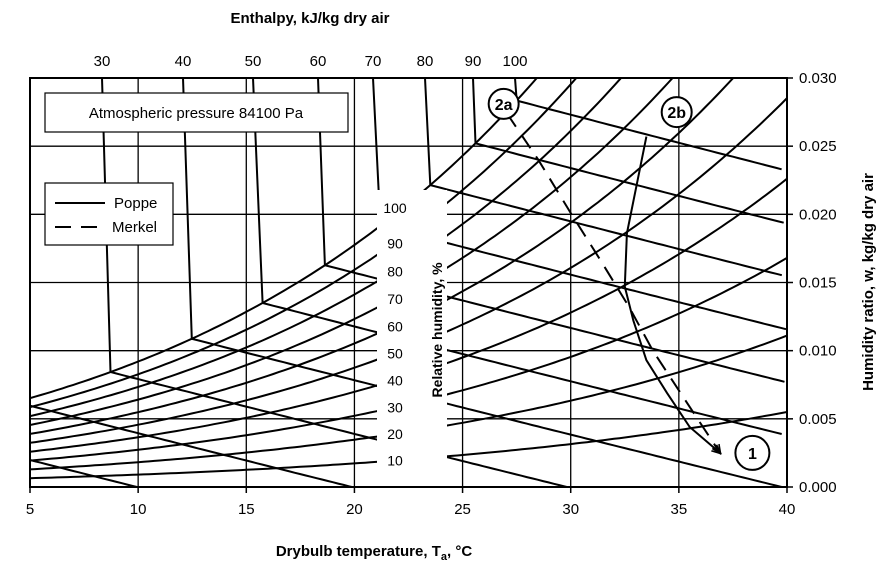  What do you see at coordinates (462, 509) in the screenshot?
I see `x-tick-label: 25` at bounding box center [462, 509].